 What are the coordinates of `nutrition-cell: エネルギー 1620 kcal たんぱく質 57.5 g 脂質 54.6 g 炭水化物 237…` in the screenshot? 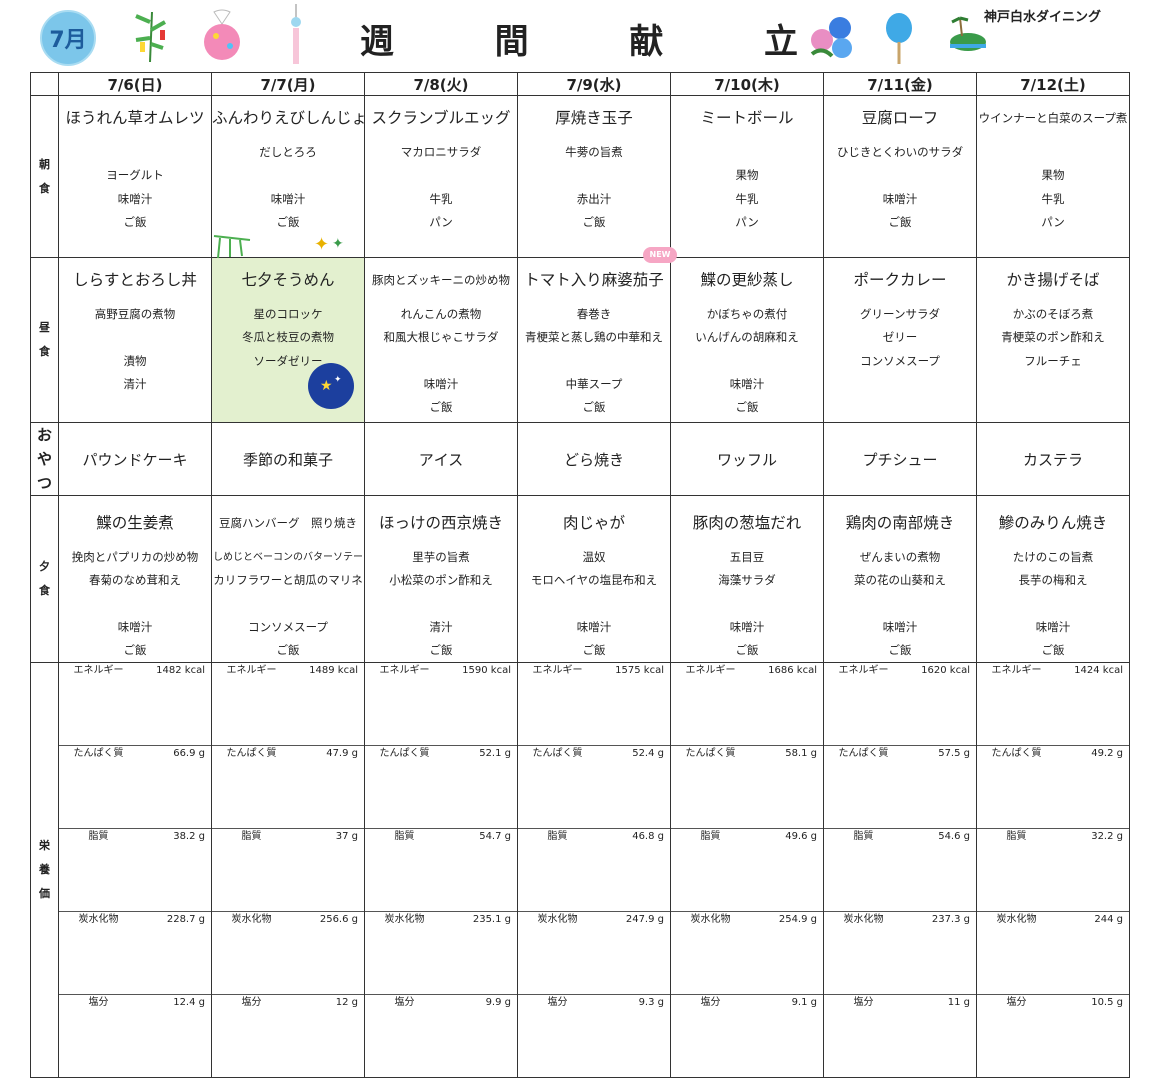 It's located at (900, 870).